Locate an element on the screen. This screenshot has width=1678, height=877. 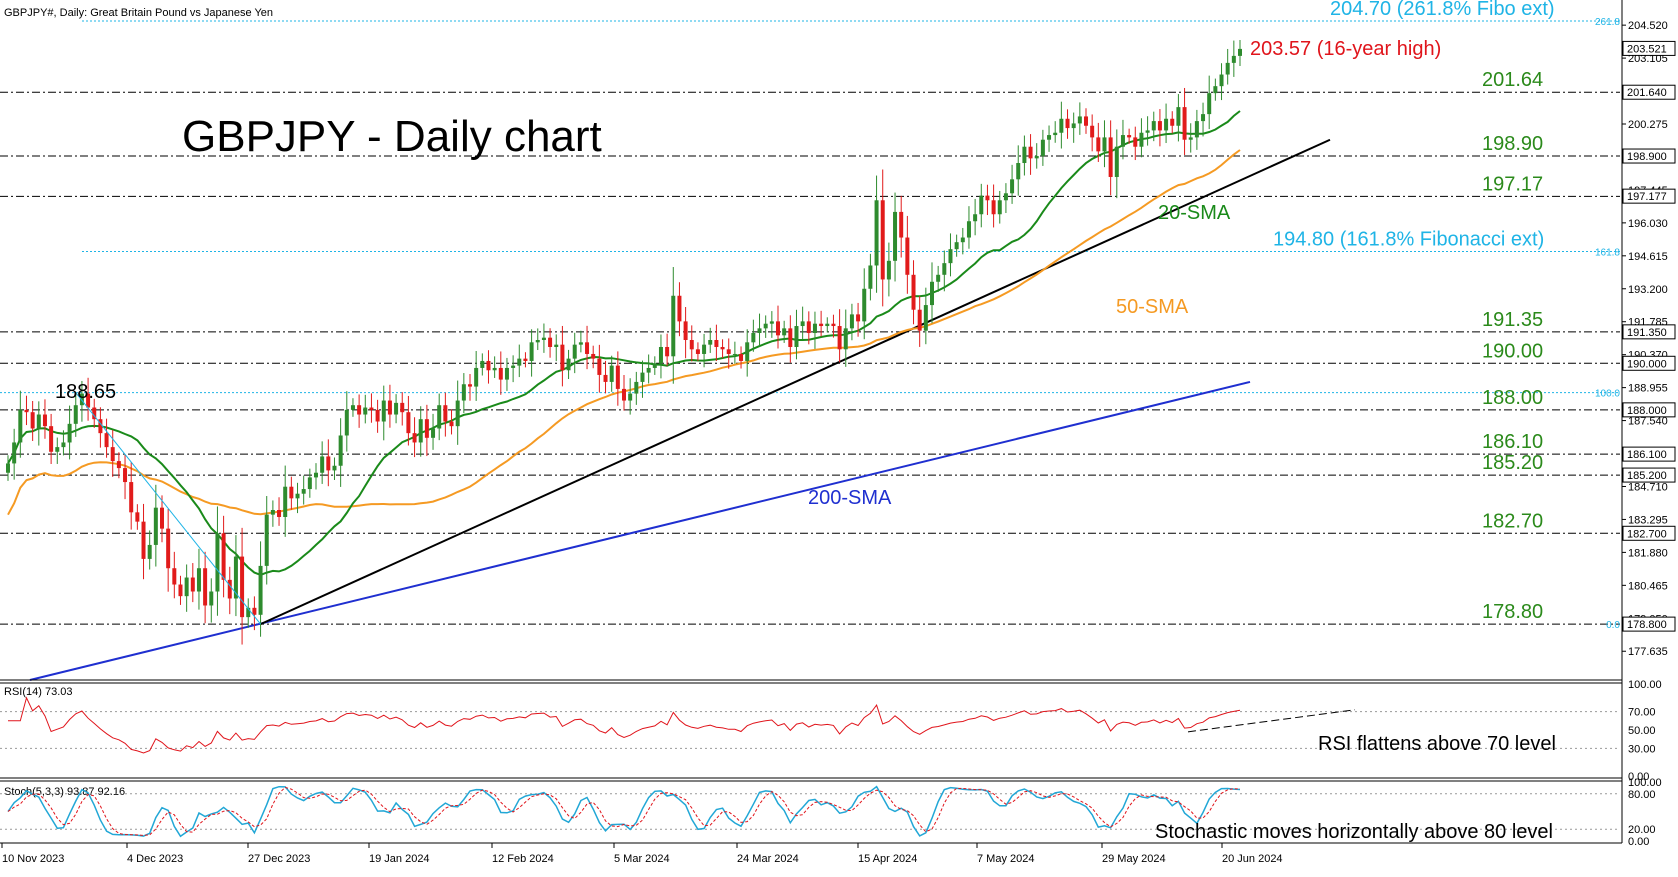
price-box-label: 178.800 is located at coordinates (1647, 625).